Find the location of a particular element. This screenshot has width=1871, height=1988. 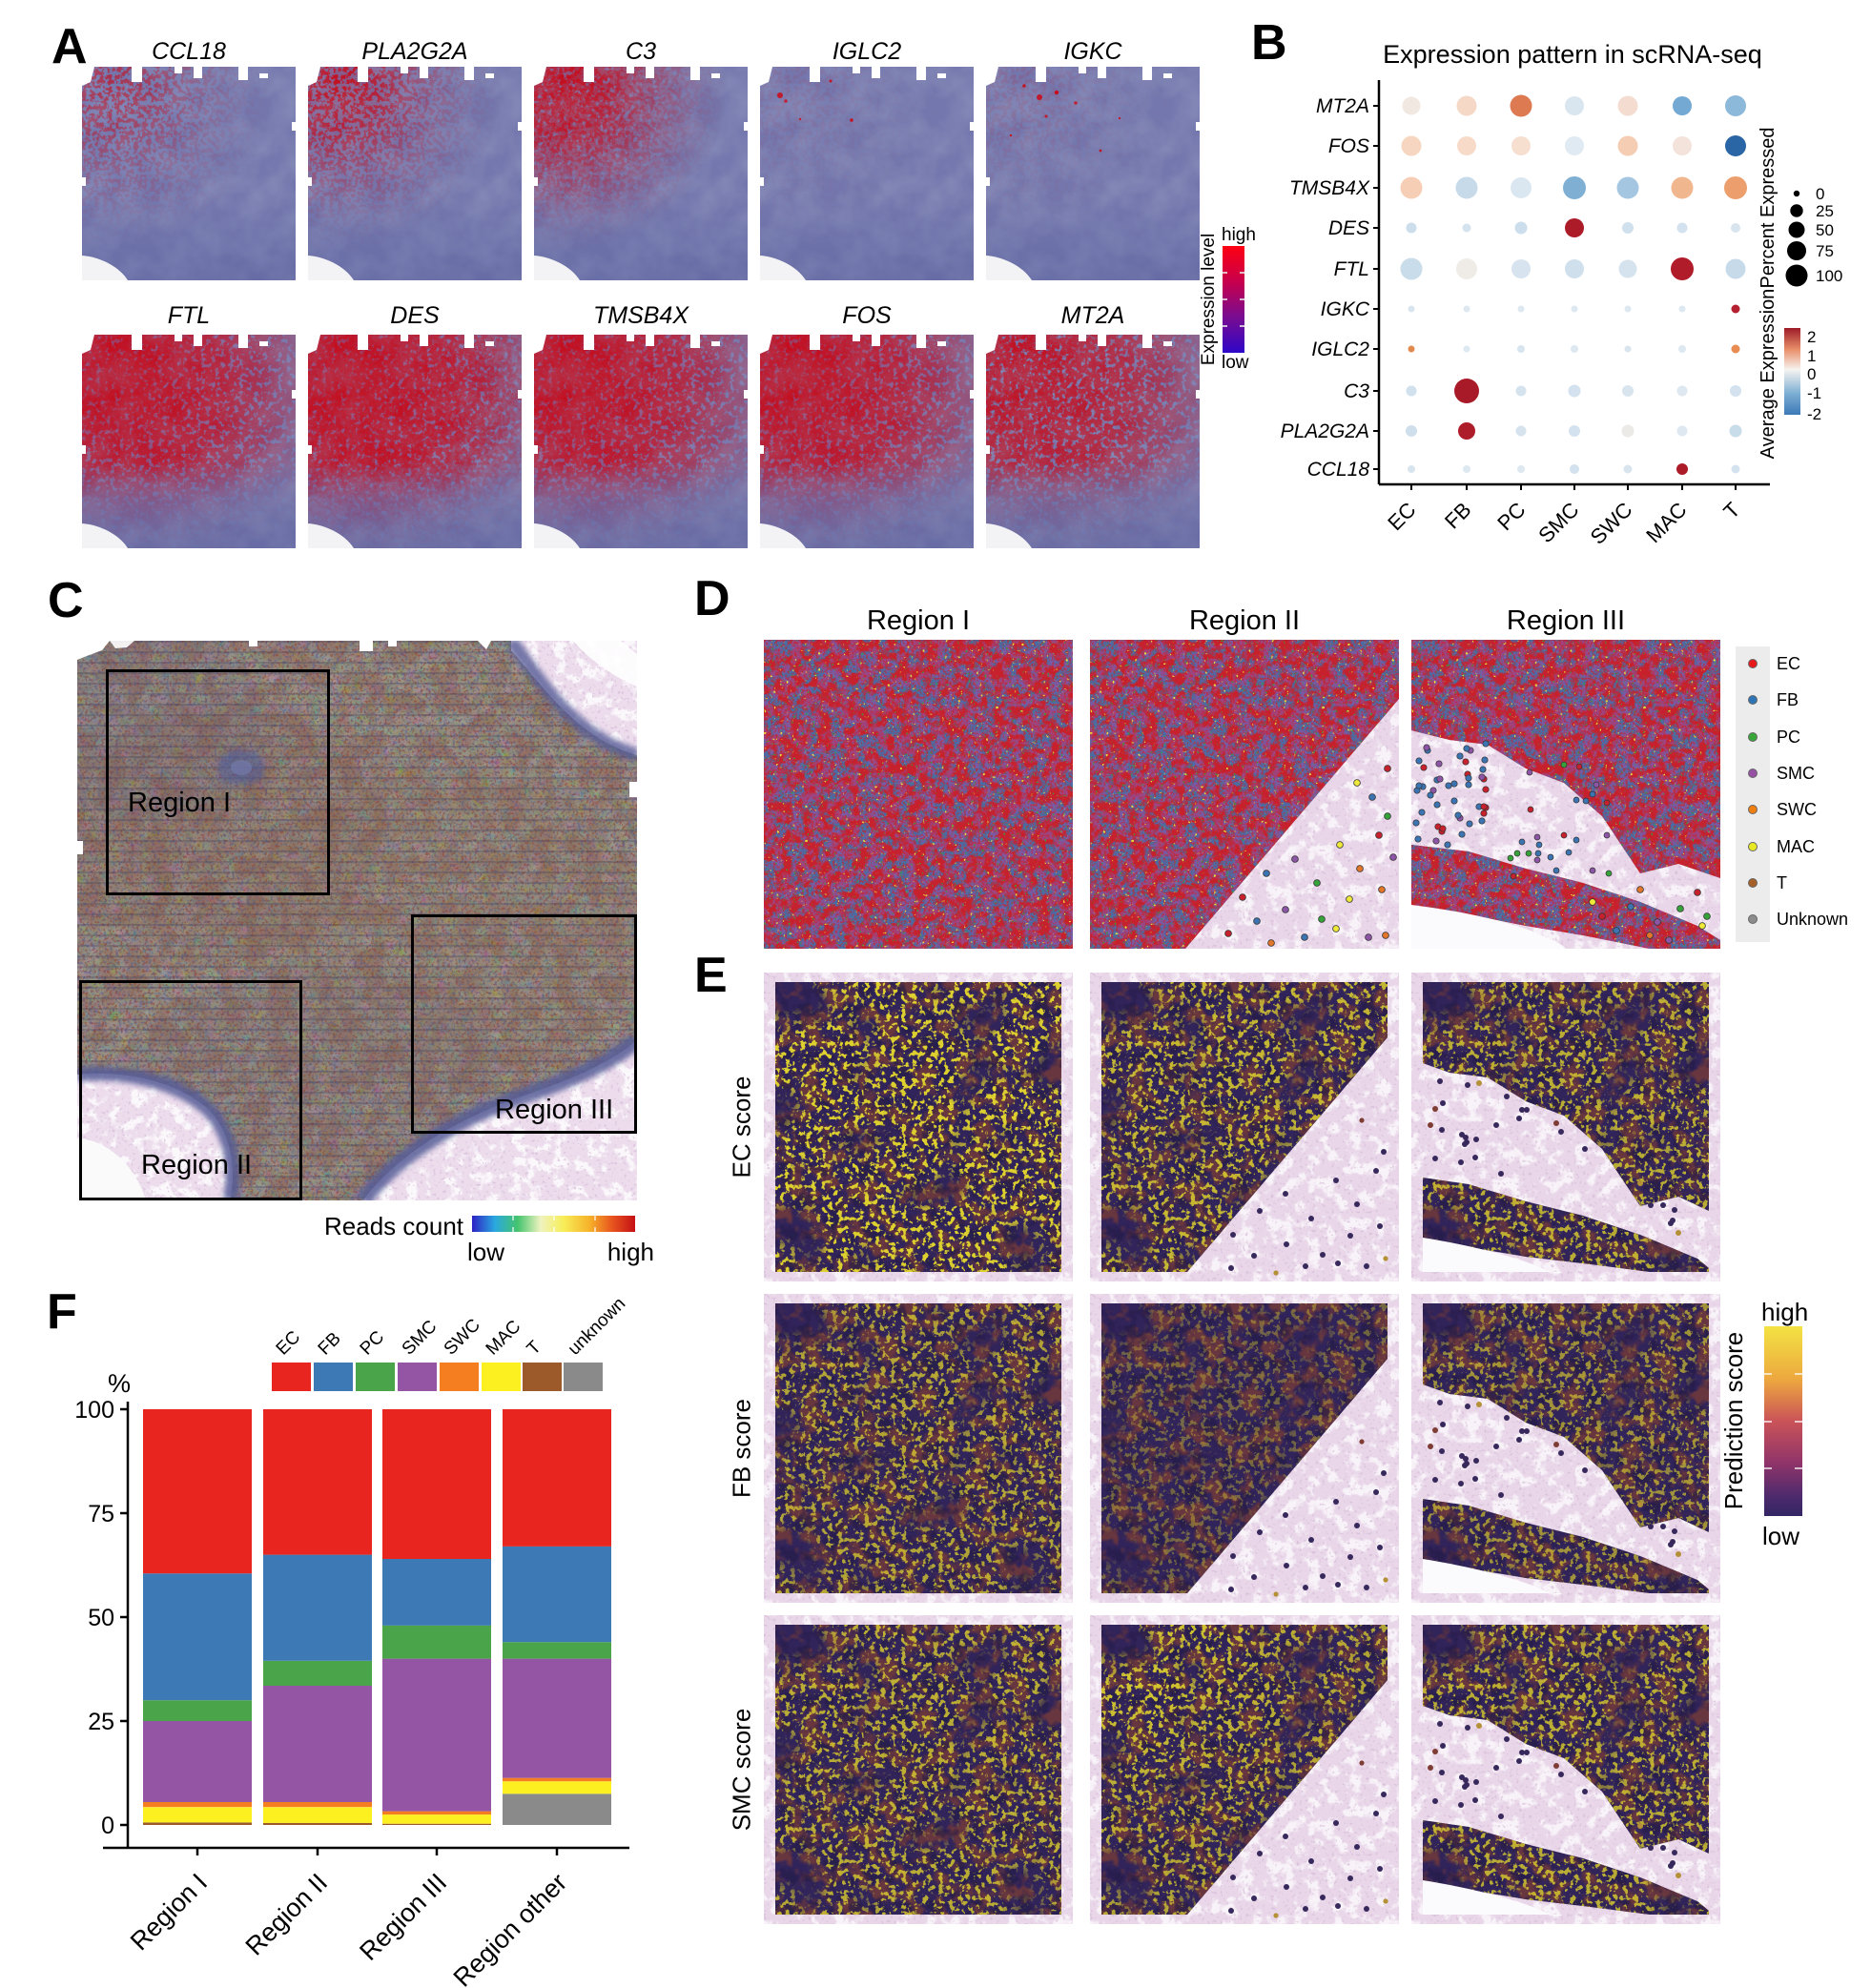

svg-text: -1 is located at coordinates (1814, 393).